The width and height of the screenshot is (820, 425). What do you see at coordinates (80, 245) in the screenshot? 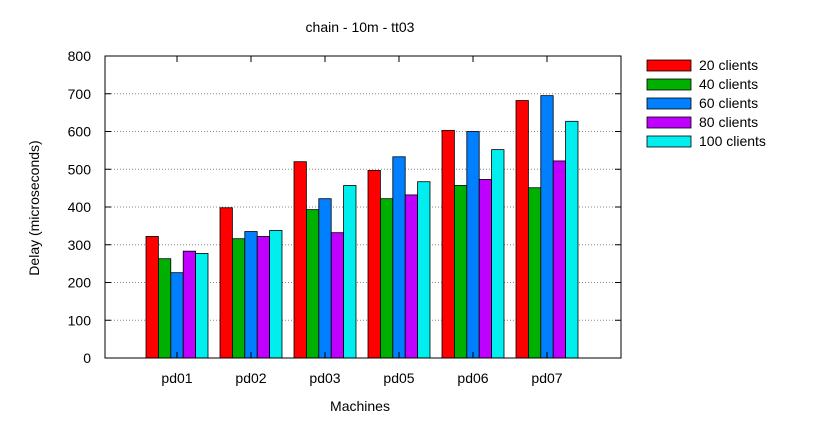
I see `y-tick-label: 300` at bounding box center [80, 245].